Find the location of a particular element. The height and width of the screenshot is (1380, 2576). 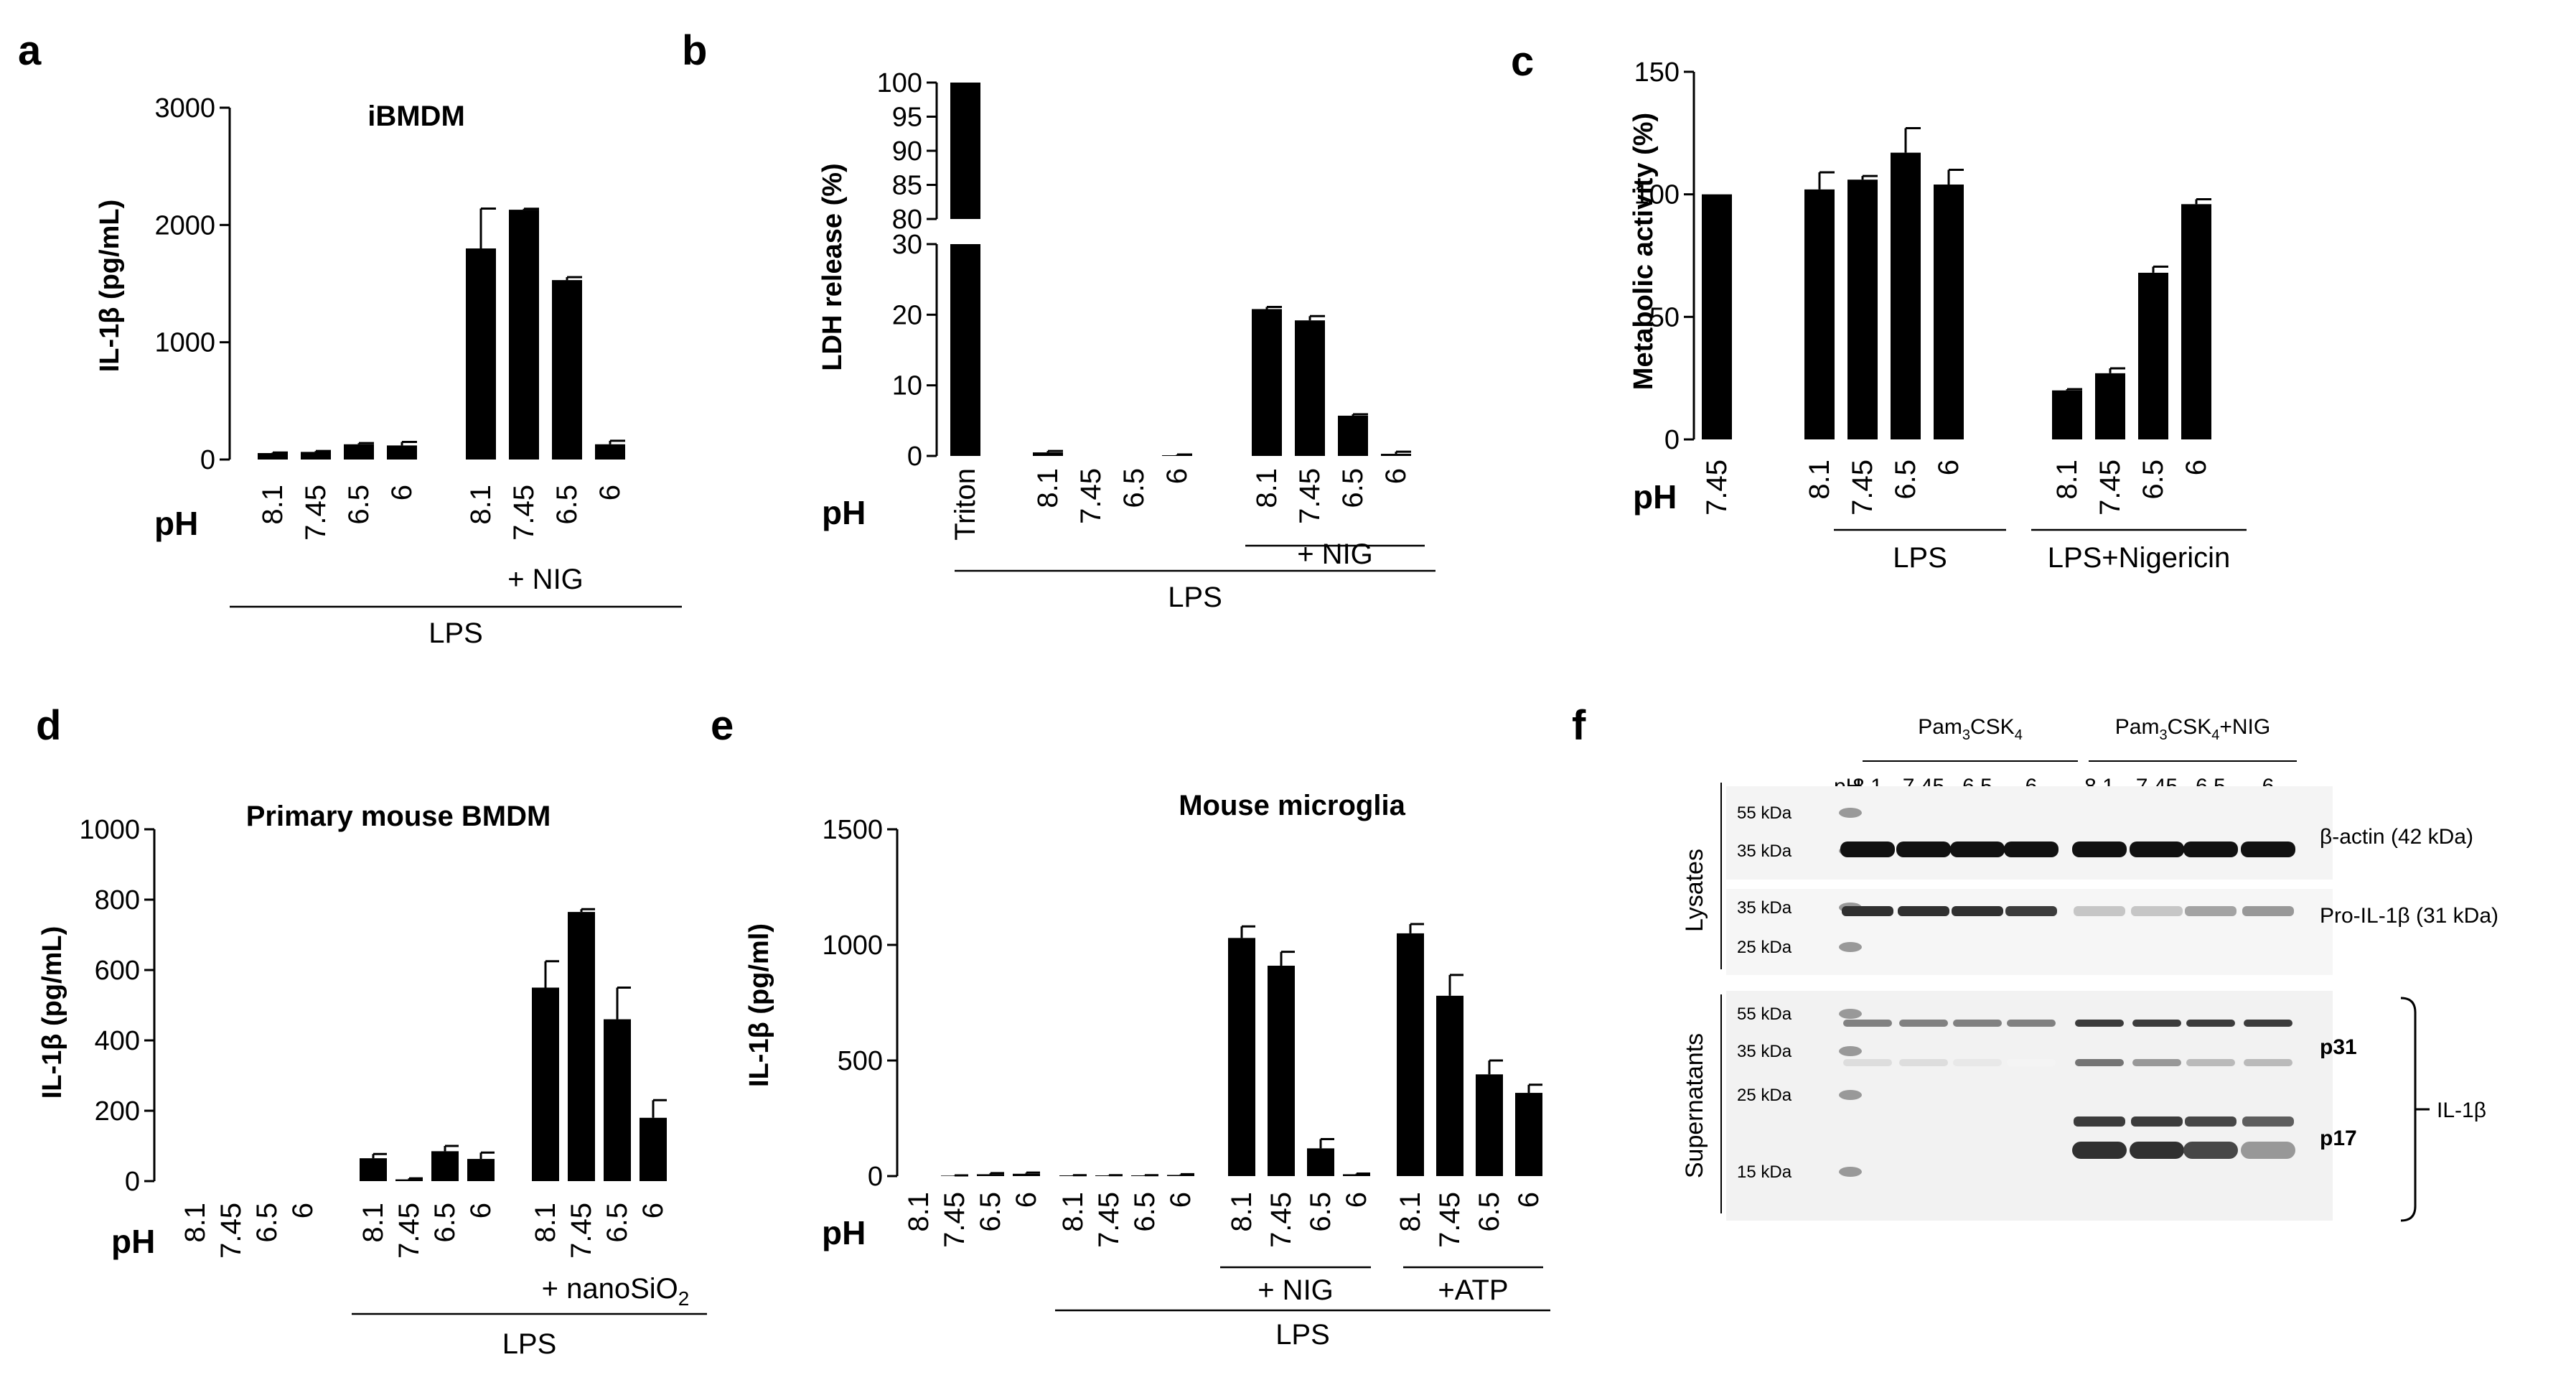

bar-upper is located at coordinates (965, 151).